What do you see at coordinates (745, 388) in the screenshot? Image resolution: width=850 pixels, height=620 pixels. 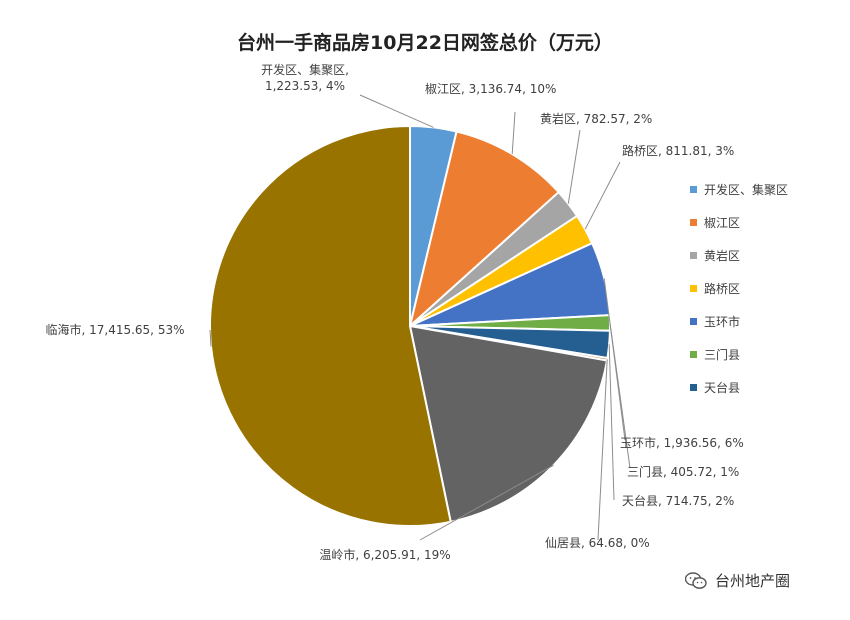 I see `legend-entry-6: 天台县` at bounding box center [745, 388].